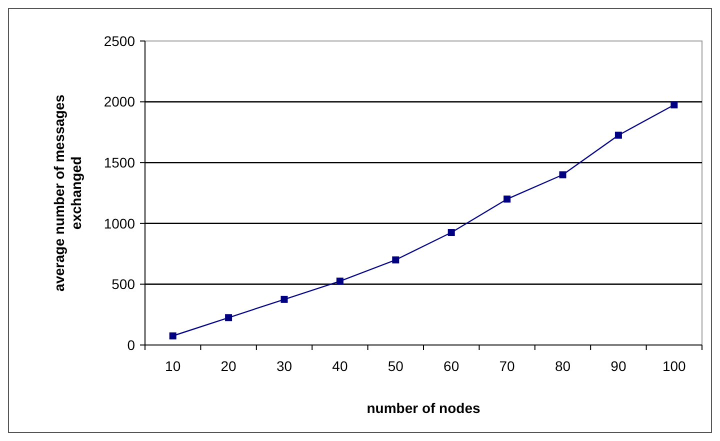  What do you see at coordinates (228, 366) in the screenshot?
I see `x-tick-label: 20` at bounding box center [228, 366].